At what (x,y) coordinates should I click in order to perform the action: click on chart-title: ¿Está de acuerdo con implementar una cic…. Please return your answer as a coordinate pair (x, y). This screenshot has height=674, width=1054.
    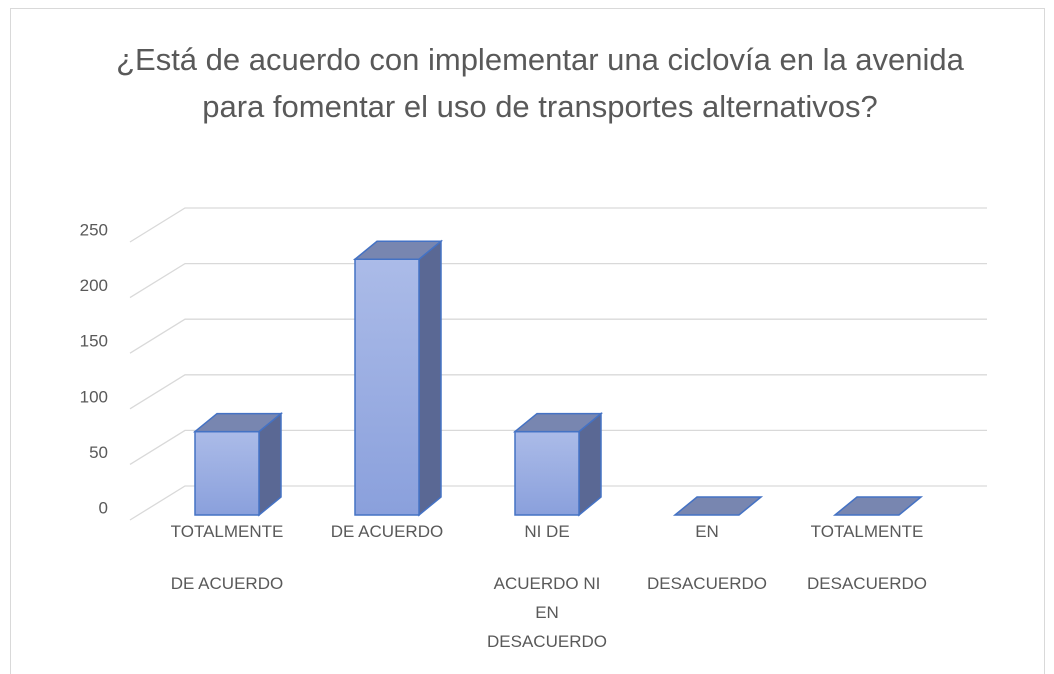
    Looking at the image, I should click on (540, 83).